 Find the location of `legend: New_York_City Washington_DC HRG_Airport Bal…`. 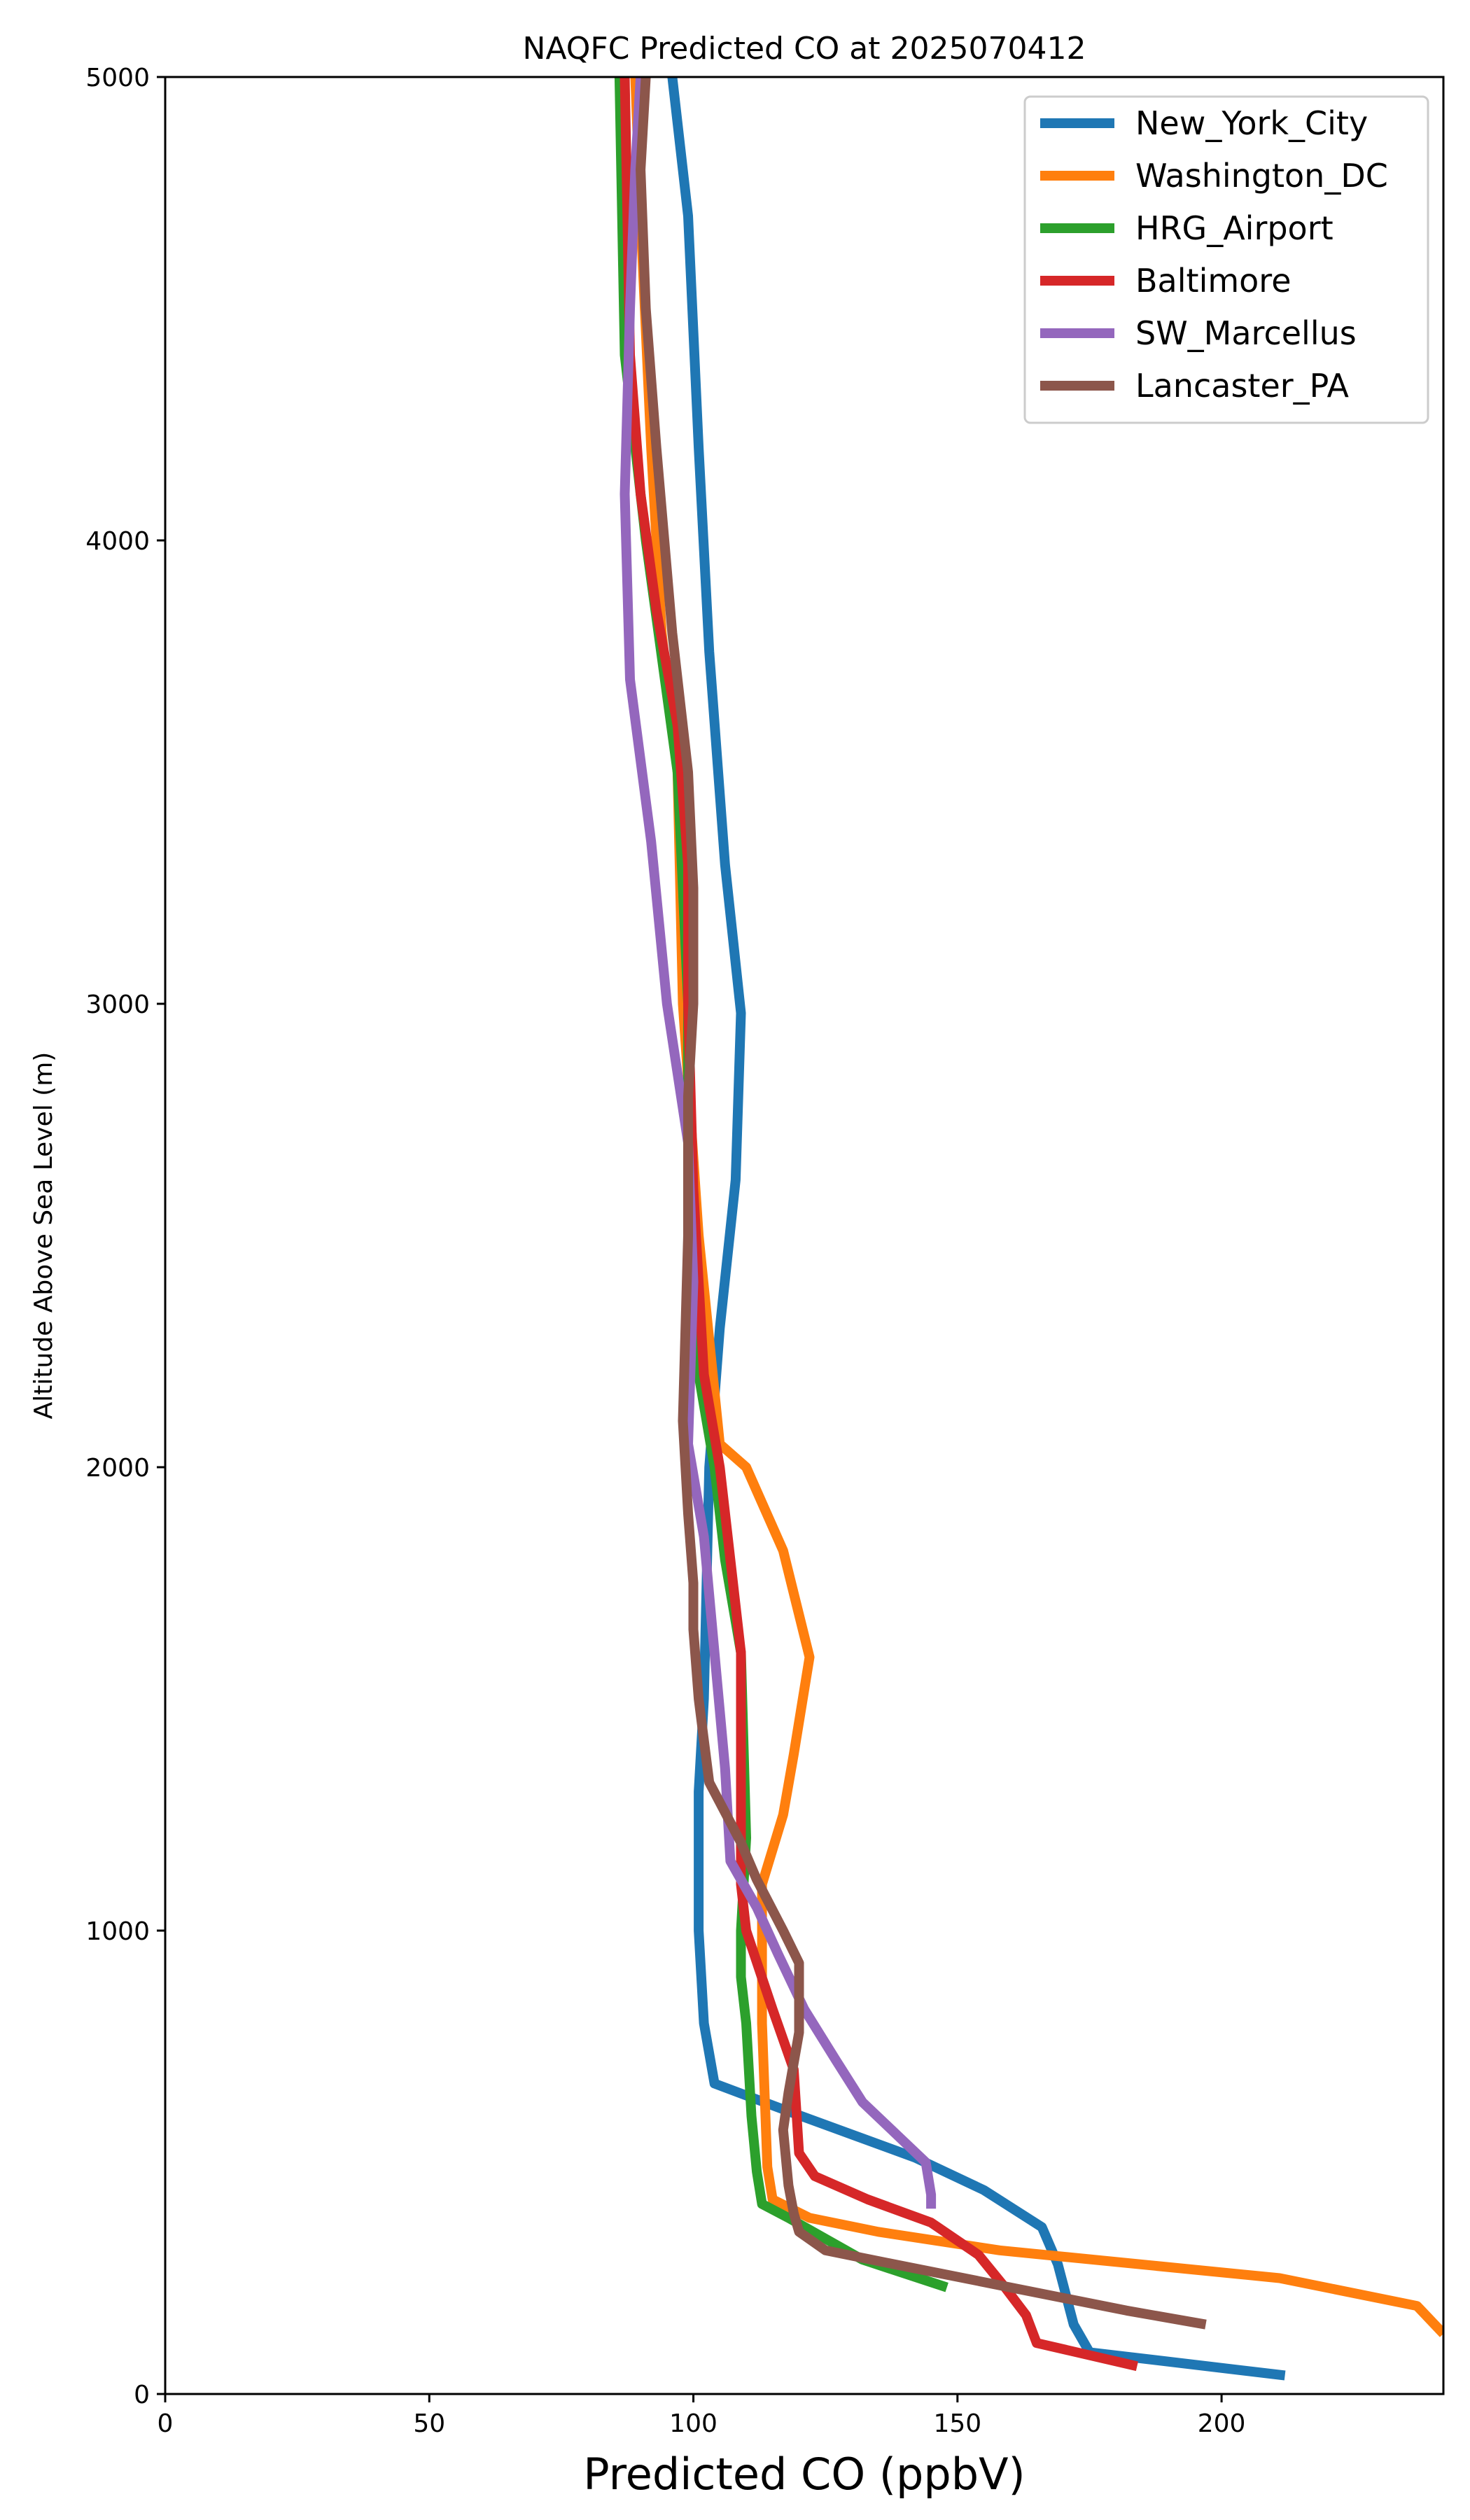

legend: New_York_City Washington_DC HRG_Airport Bal… is located at coordinates (1226, 259).